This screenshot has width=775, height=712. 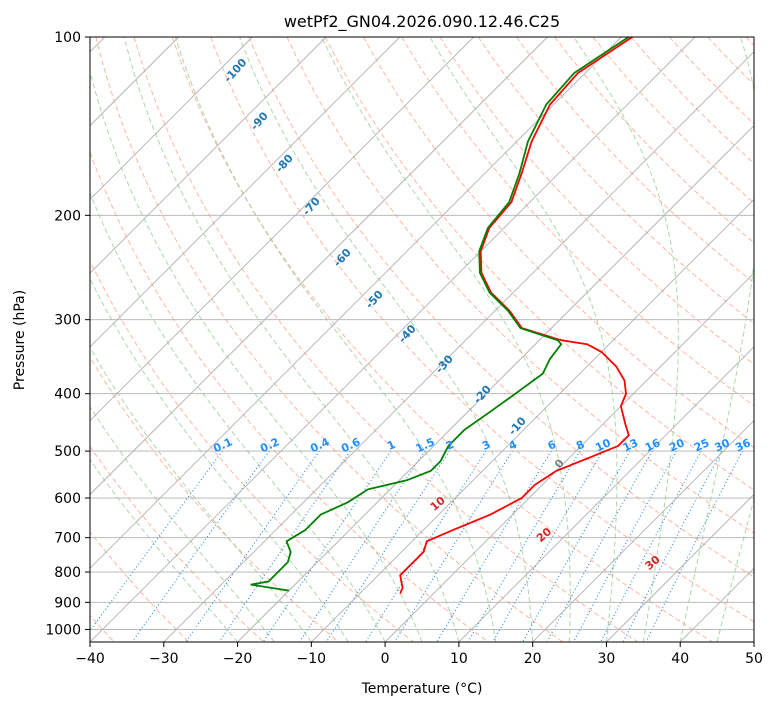 I want to click on x-tick-label: 40, so click(x=680, y=659).